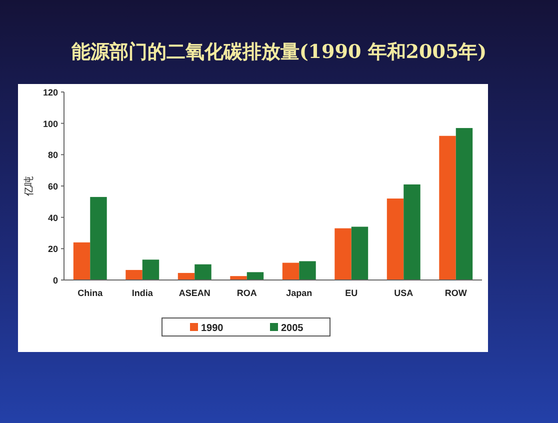  What do you see at coordinates (55, 281) in the screenshot?
I see `y-tick-label: 0` at bounding box center [55, 281].